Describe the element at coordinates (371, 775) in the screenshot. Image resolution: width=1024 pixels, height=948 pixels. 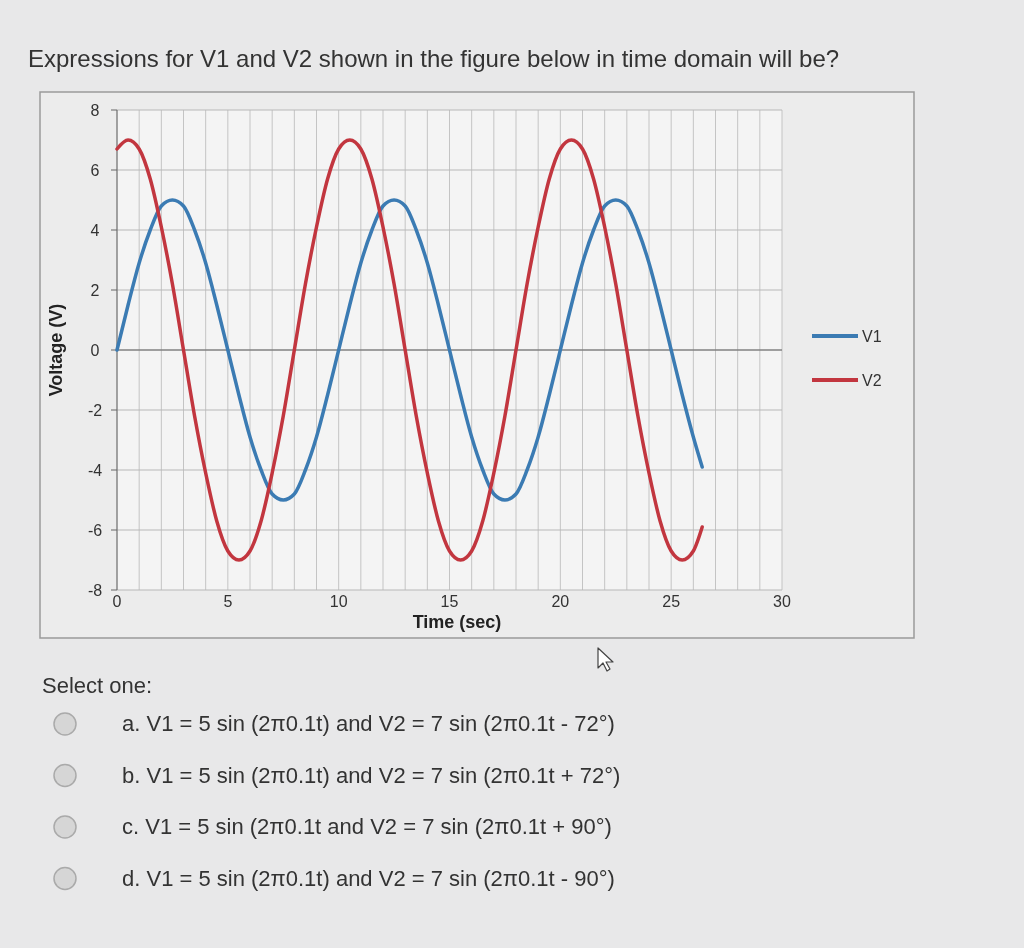
I see `text: b. V1 = 5 sin (2π0.1t) and V2 = 7 sin (2π0.1t + 72°)` at that location.